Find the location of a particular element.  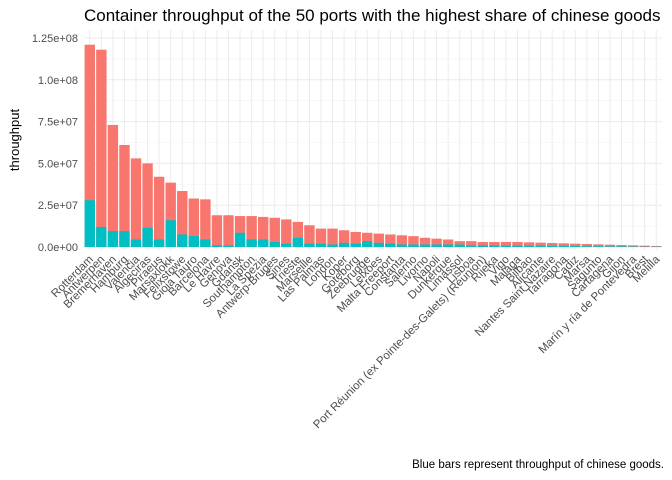

y-tick-label: 1.25e+08 is located at coordinates (55, 39).